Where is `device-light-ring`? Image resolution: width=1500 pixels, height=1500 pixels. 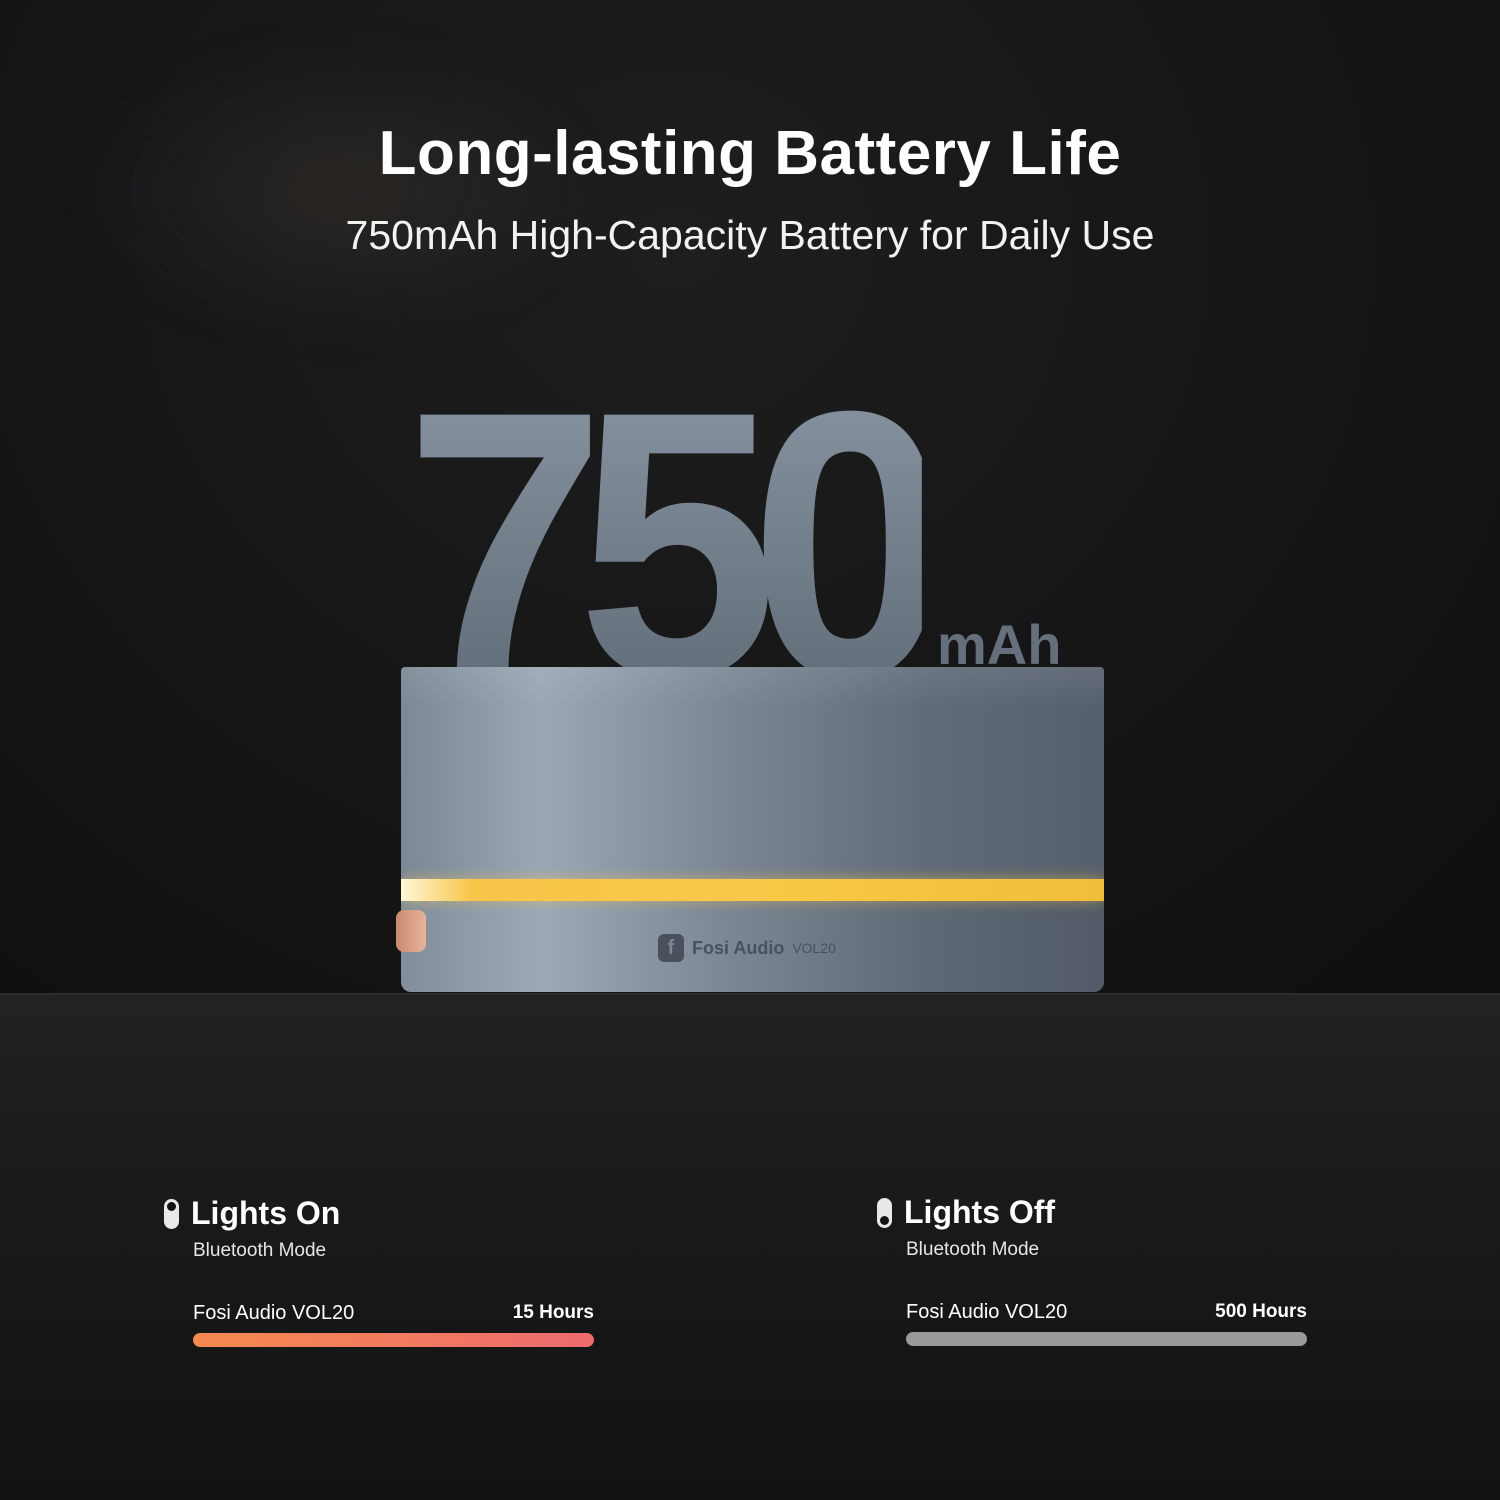
device-light-ring is located at coordinates (752, 890).